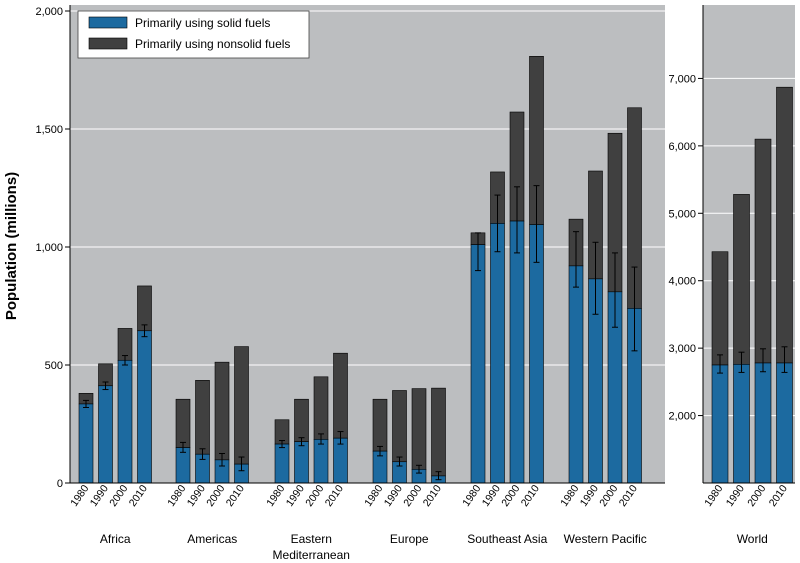  I want to click on group-label-eastern-mediterranean-line-1: Eastern, so click(311, 539).